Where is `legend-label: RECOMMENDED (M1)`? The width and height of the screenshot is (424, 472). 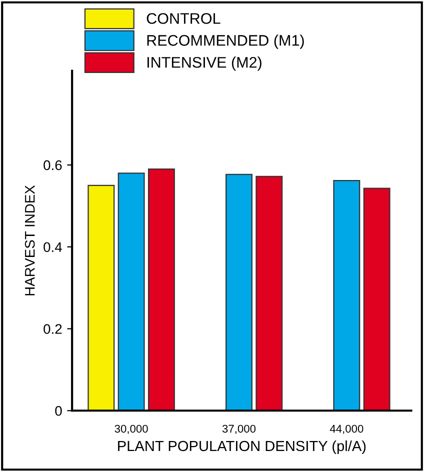 legend-label: RECOMMENDED (M1) is located at coordinates (225, 41).